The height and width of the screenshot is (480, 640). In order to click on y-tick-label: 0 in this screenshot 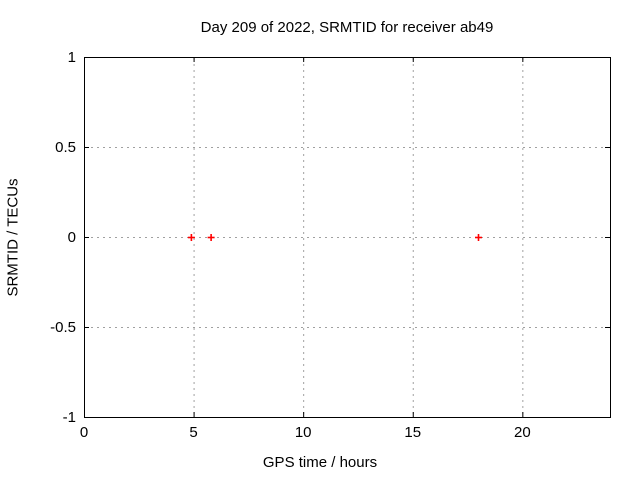, I will do `click(71, 237)`.